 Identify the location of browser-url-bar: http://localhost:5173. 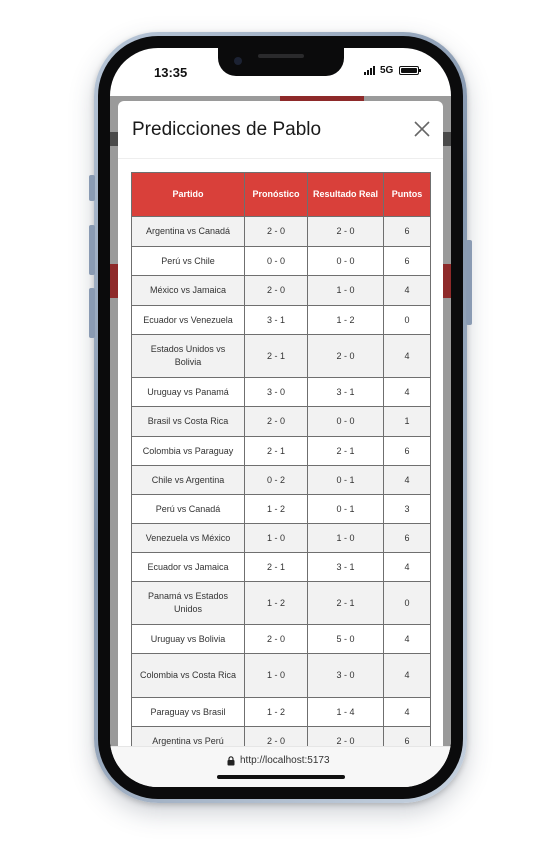
(280, 766).